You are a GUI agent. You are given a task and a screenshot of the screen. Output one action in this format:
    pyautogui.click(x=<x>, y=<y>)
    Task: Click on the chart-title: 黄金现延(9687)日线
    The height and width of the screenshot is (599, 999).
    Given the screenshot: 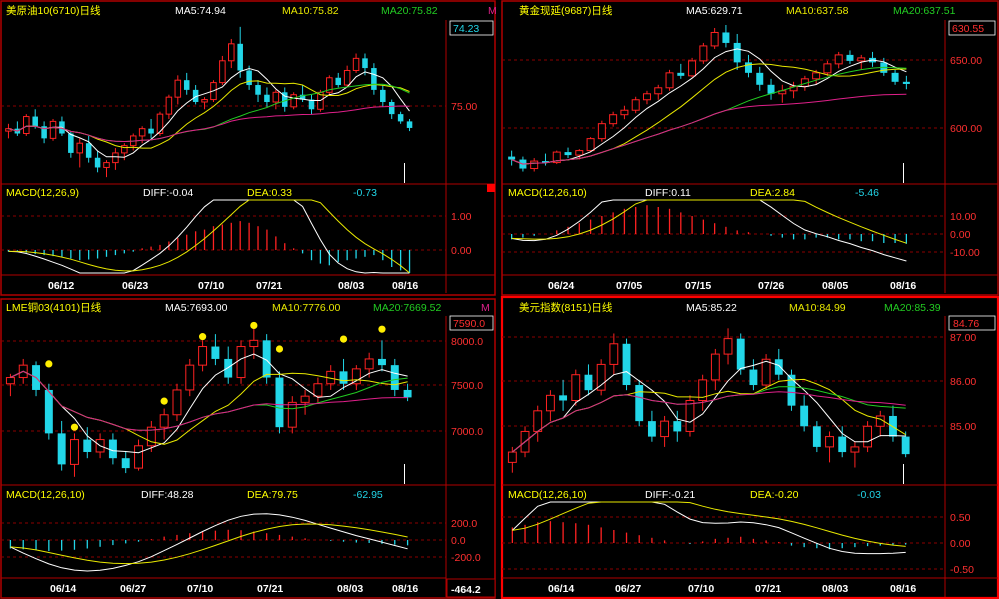 What is the action you would take?
    pyautogui.click(x=566, y=10)
    